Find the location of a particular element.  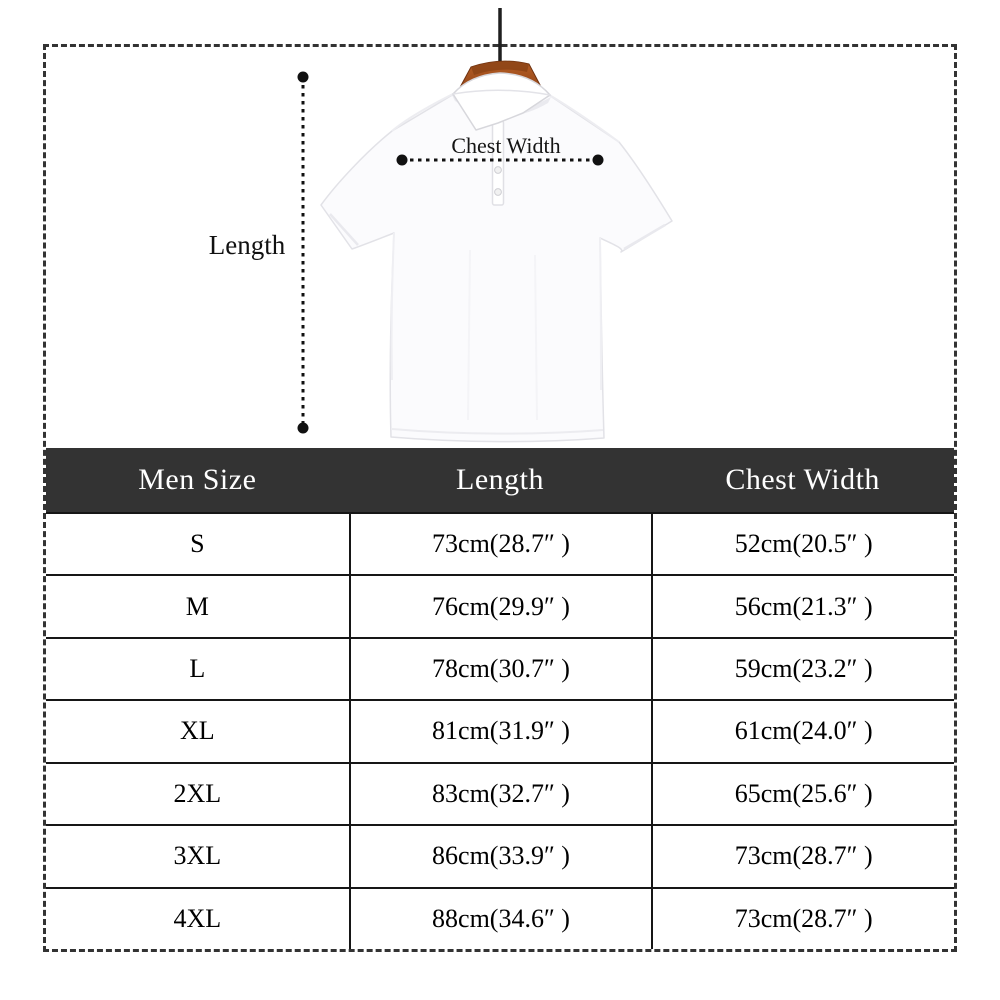

shirt-collar is located at coordinates (501, 101).